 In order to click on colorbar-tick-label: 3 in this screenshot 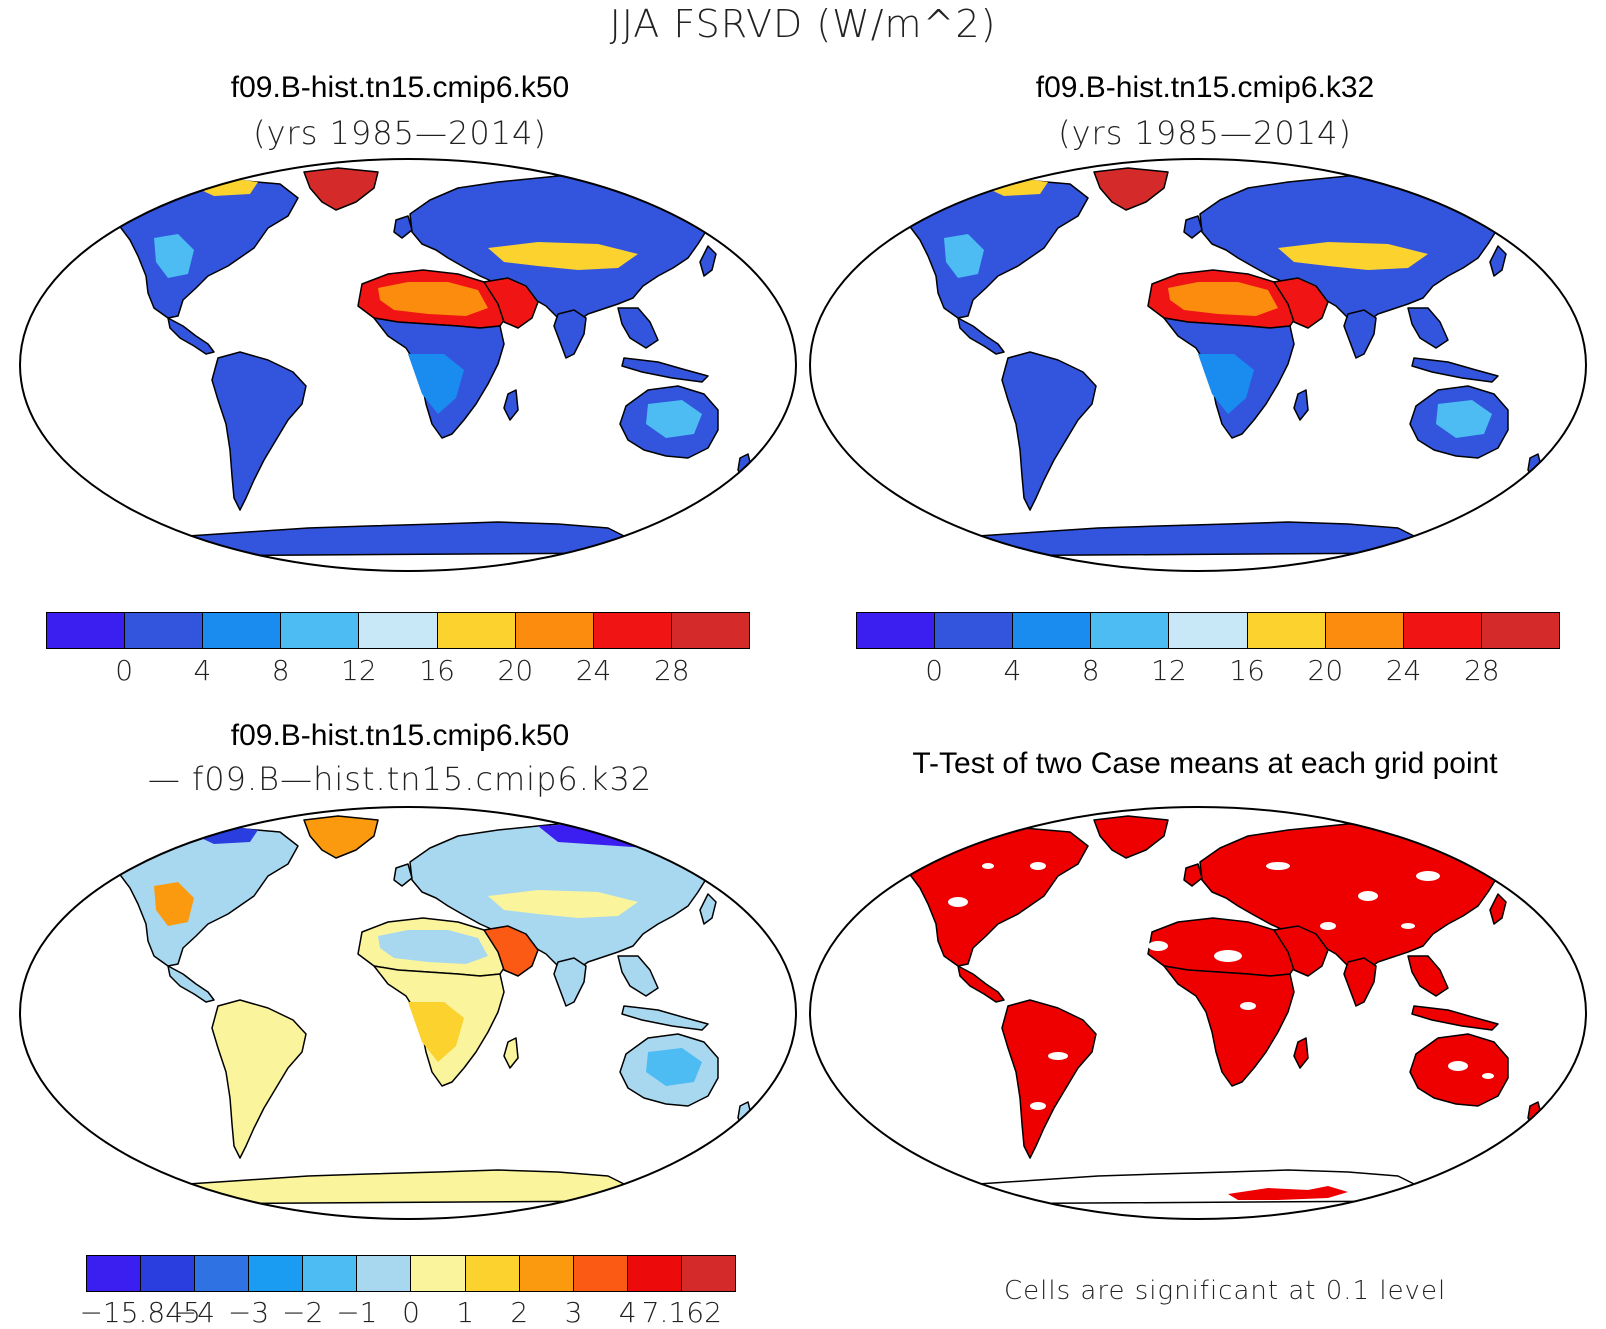, I will do `click(573, 1312)`.